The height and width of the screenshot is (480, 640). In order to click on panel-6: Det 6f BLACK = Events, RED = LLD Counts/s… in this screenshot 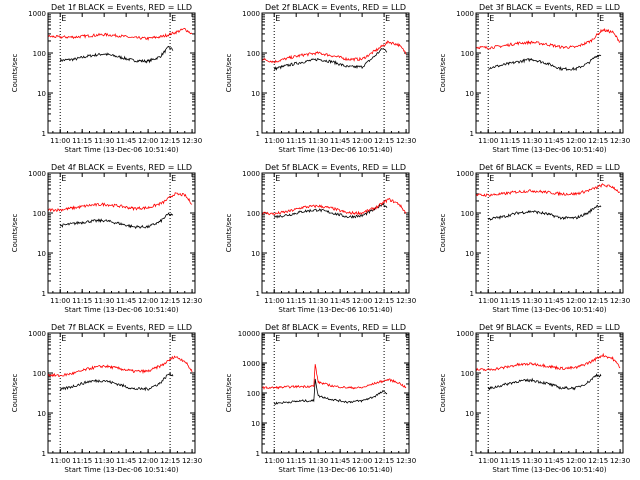, I will do `click(534, 238)`.